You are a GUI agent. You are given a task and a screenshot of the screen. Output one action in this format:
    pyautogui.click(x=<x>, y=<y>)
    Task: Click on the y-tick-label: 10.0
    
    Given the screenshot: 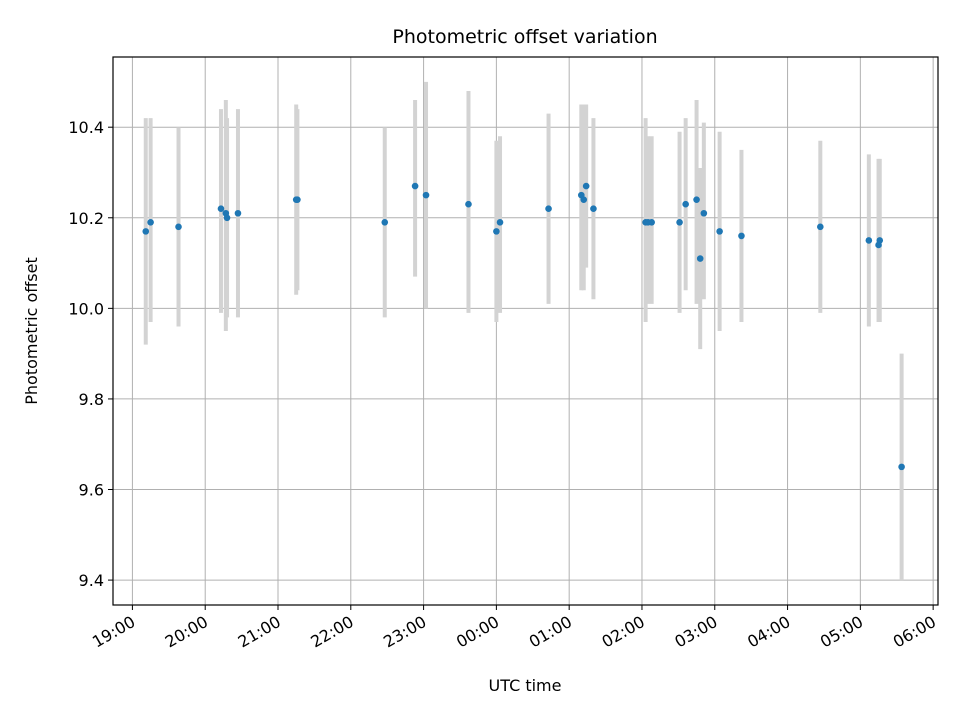 What is the action you would take?
    pyautogui.click(x=86, y=308)
    